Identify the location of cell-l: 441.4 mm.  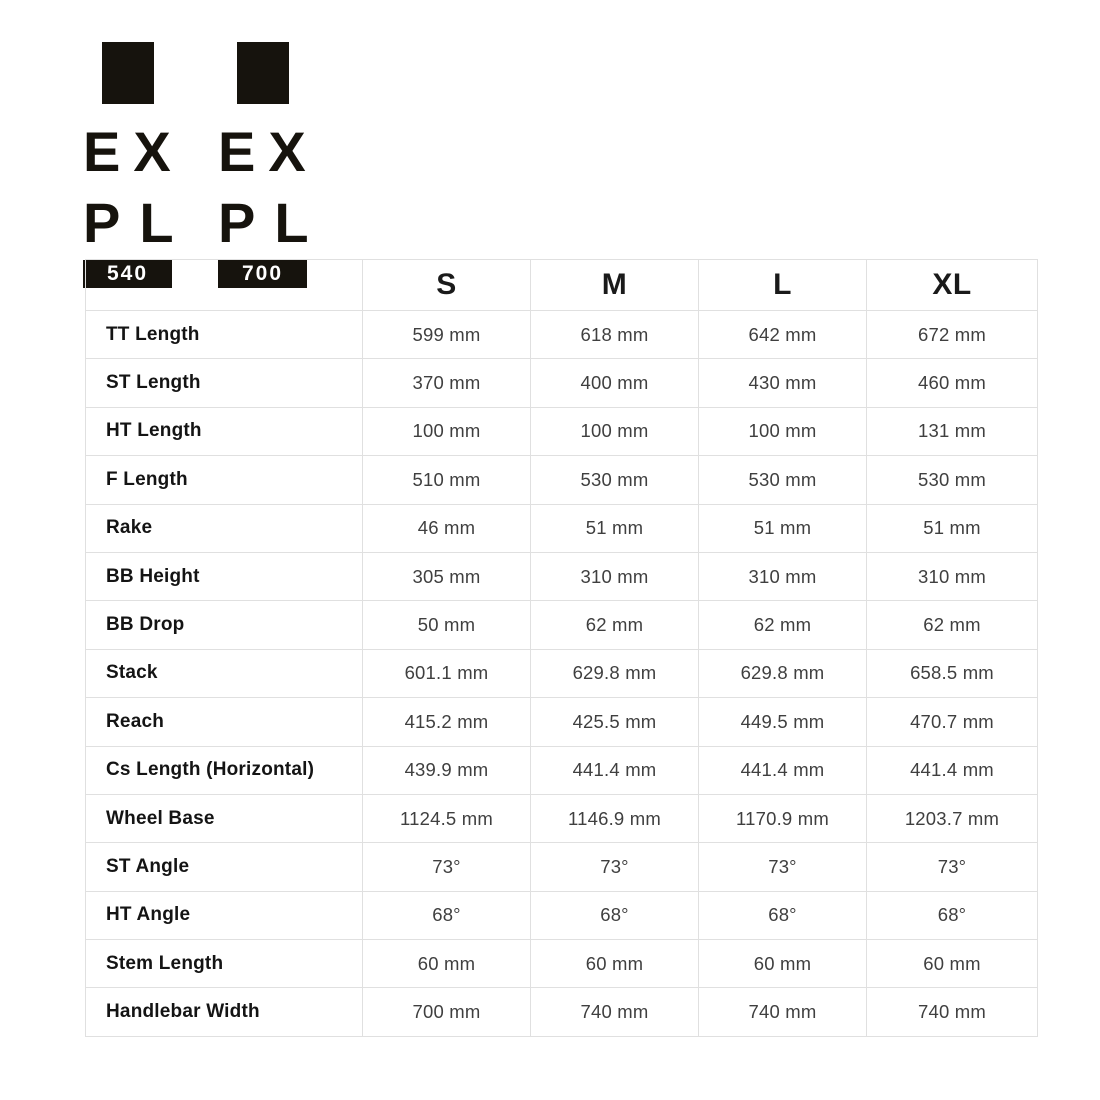
(782, 770).